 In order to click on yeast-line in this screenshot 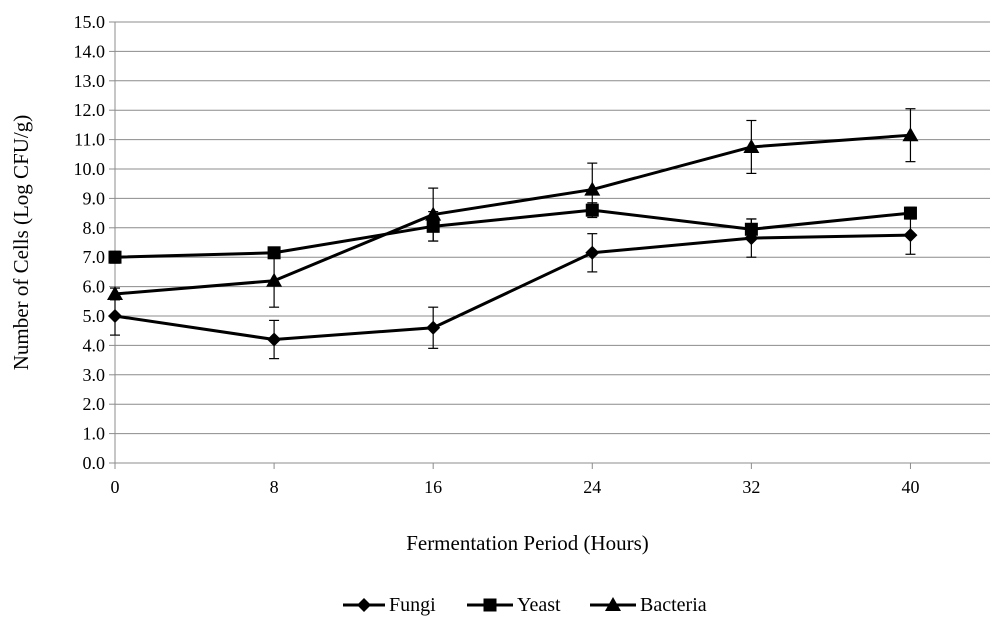, I will do `click(512, 233)`.